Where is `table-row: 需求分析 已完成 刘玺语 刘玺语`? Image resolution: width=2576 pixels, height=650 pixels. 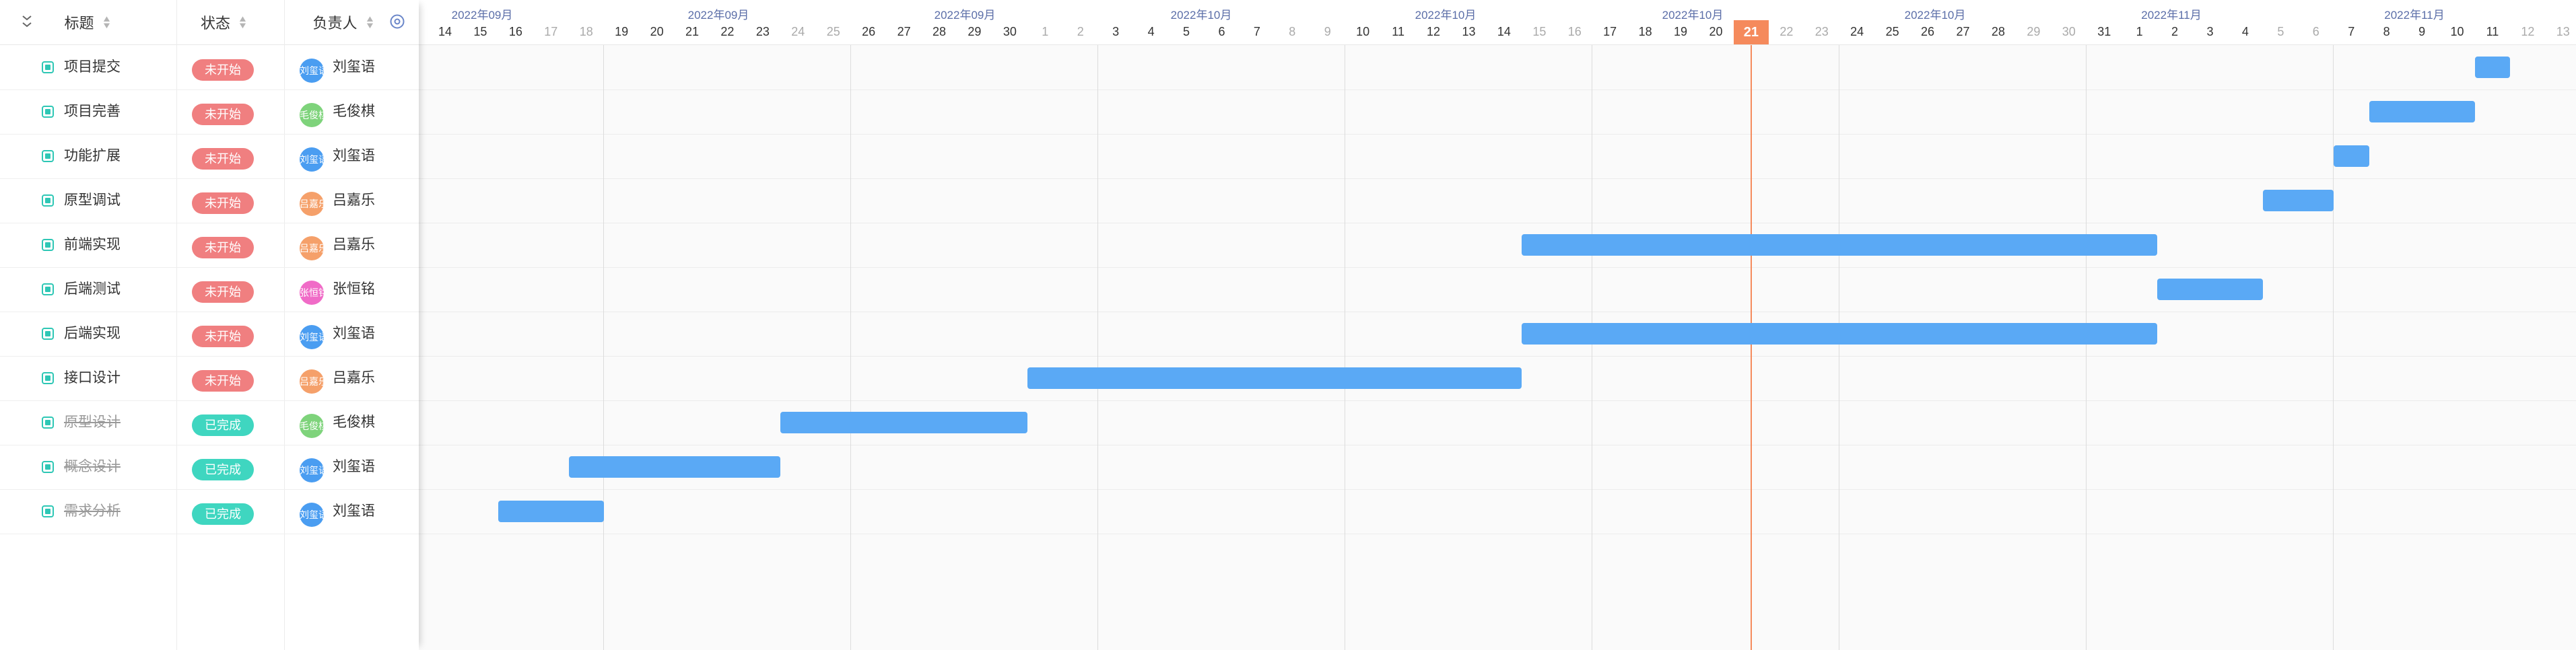
table-row: 需求分析 已完成 刘玺语 刘玺语 is located at coordinates (210, 511).